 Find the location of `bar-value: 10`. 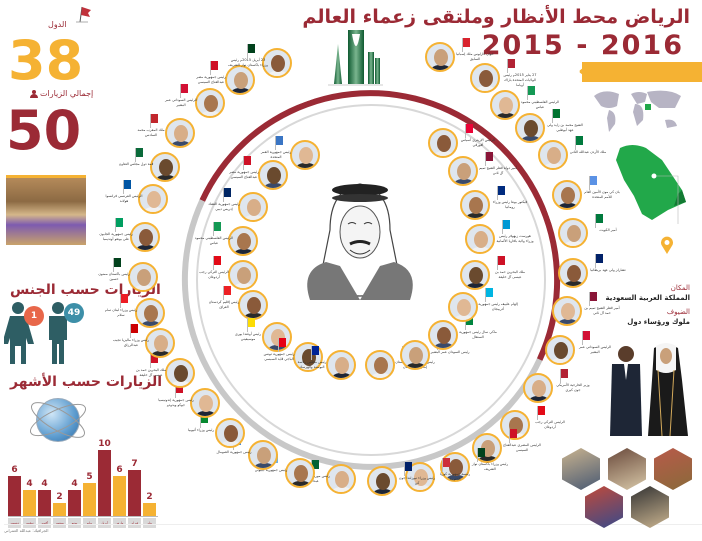

bar-value: 10 is located at coordinates (104, 444).